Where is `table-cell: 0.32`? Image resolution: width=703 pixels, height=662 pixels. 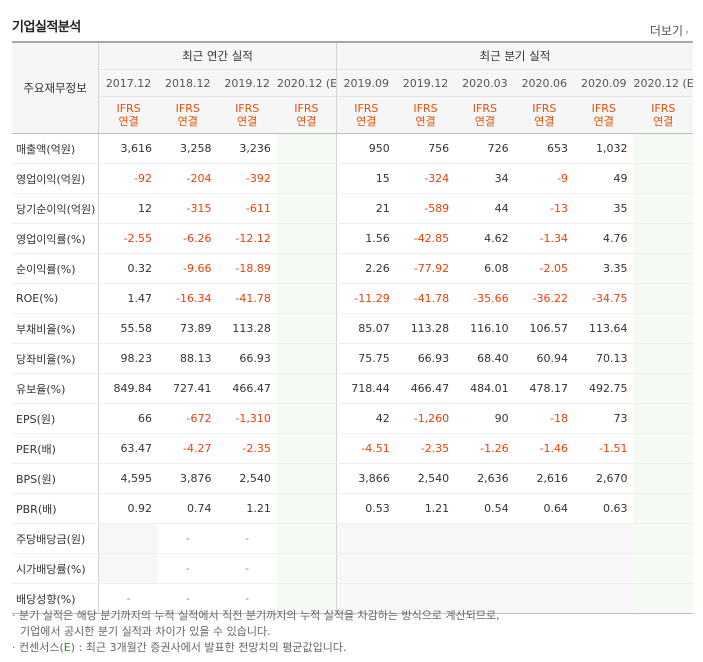
table-cell: 0.32 is located at coordinates (128, 268).